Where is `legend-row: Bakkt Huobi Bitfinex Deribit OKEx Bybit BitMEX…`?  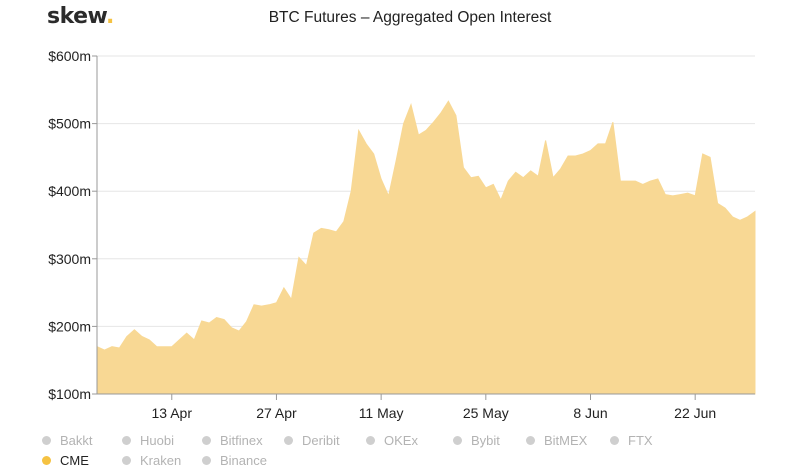 legend-row: Bakkt Huobi Bitfinex Deribit OKEx Bybit BitMEX… is located at coordinates (412, 440).